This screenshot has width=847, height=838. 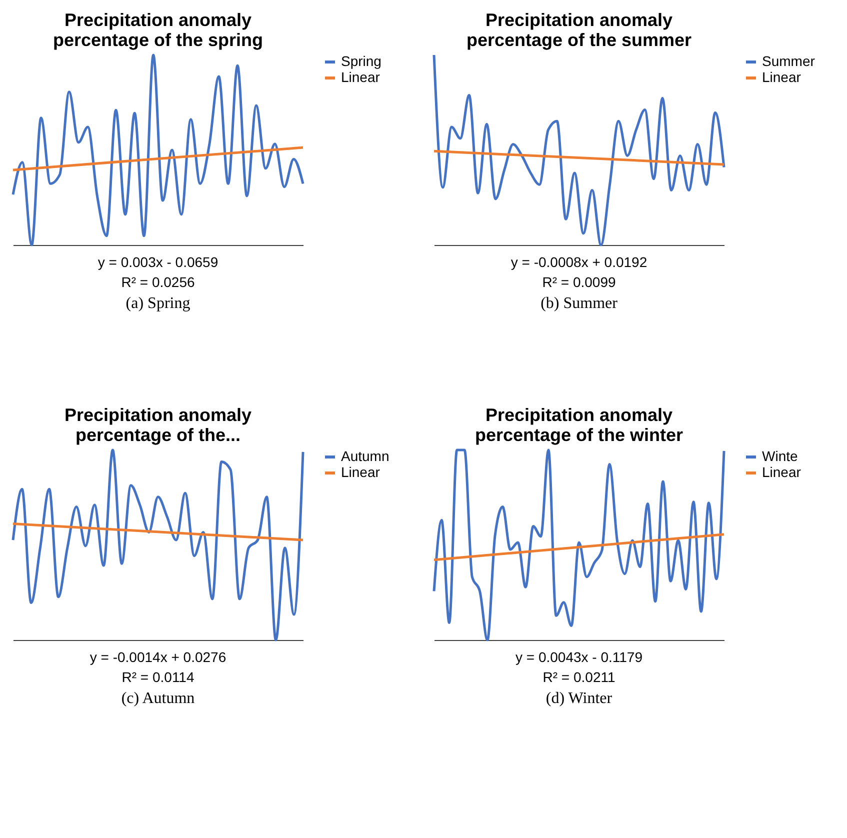 What do you see at coordinates (579, 698) in the screenshot?
I see `text: (d) Winter` at bounding box center [579, 698].